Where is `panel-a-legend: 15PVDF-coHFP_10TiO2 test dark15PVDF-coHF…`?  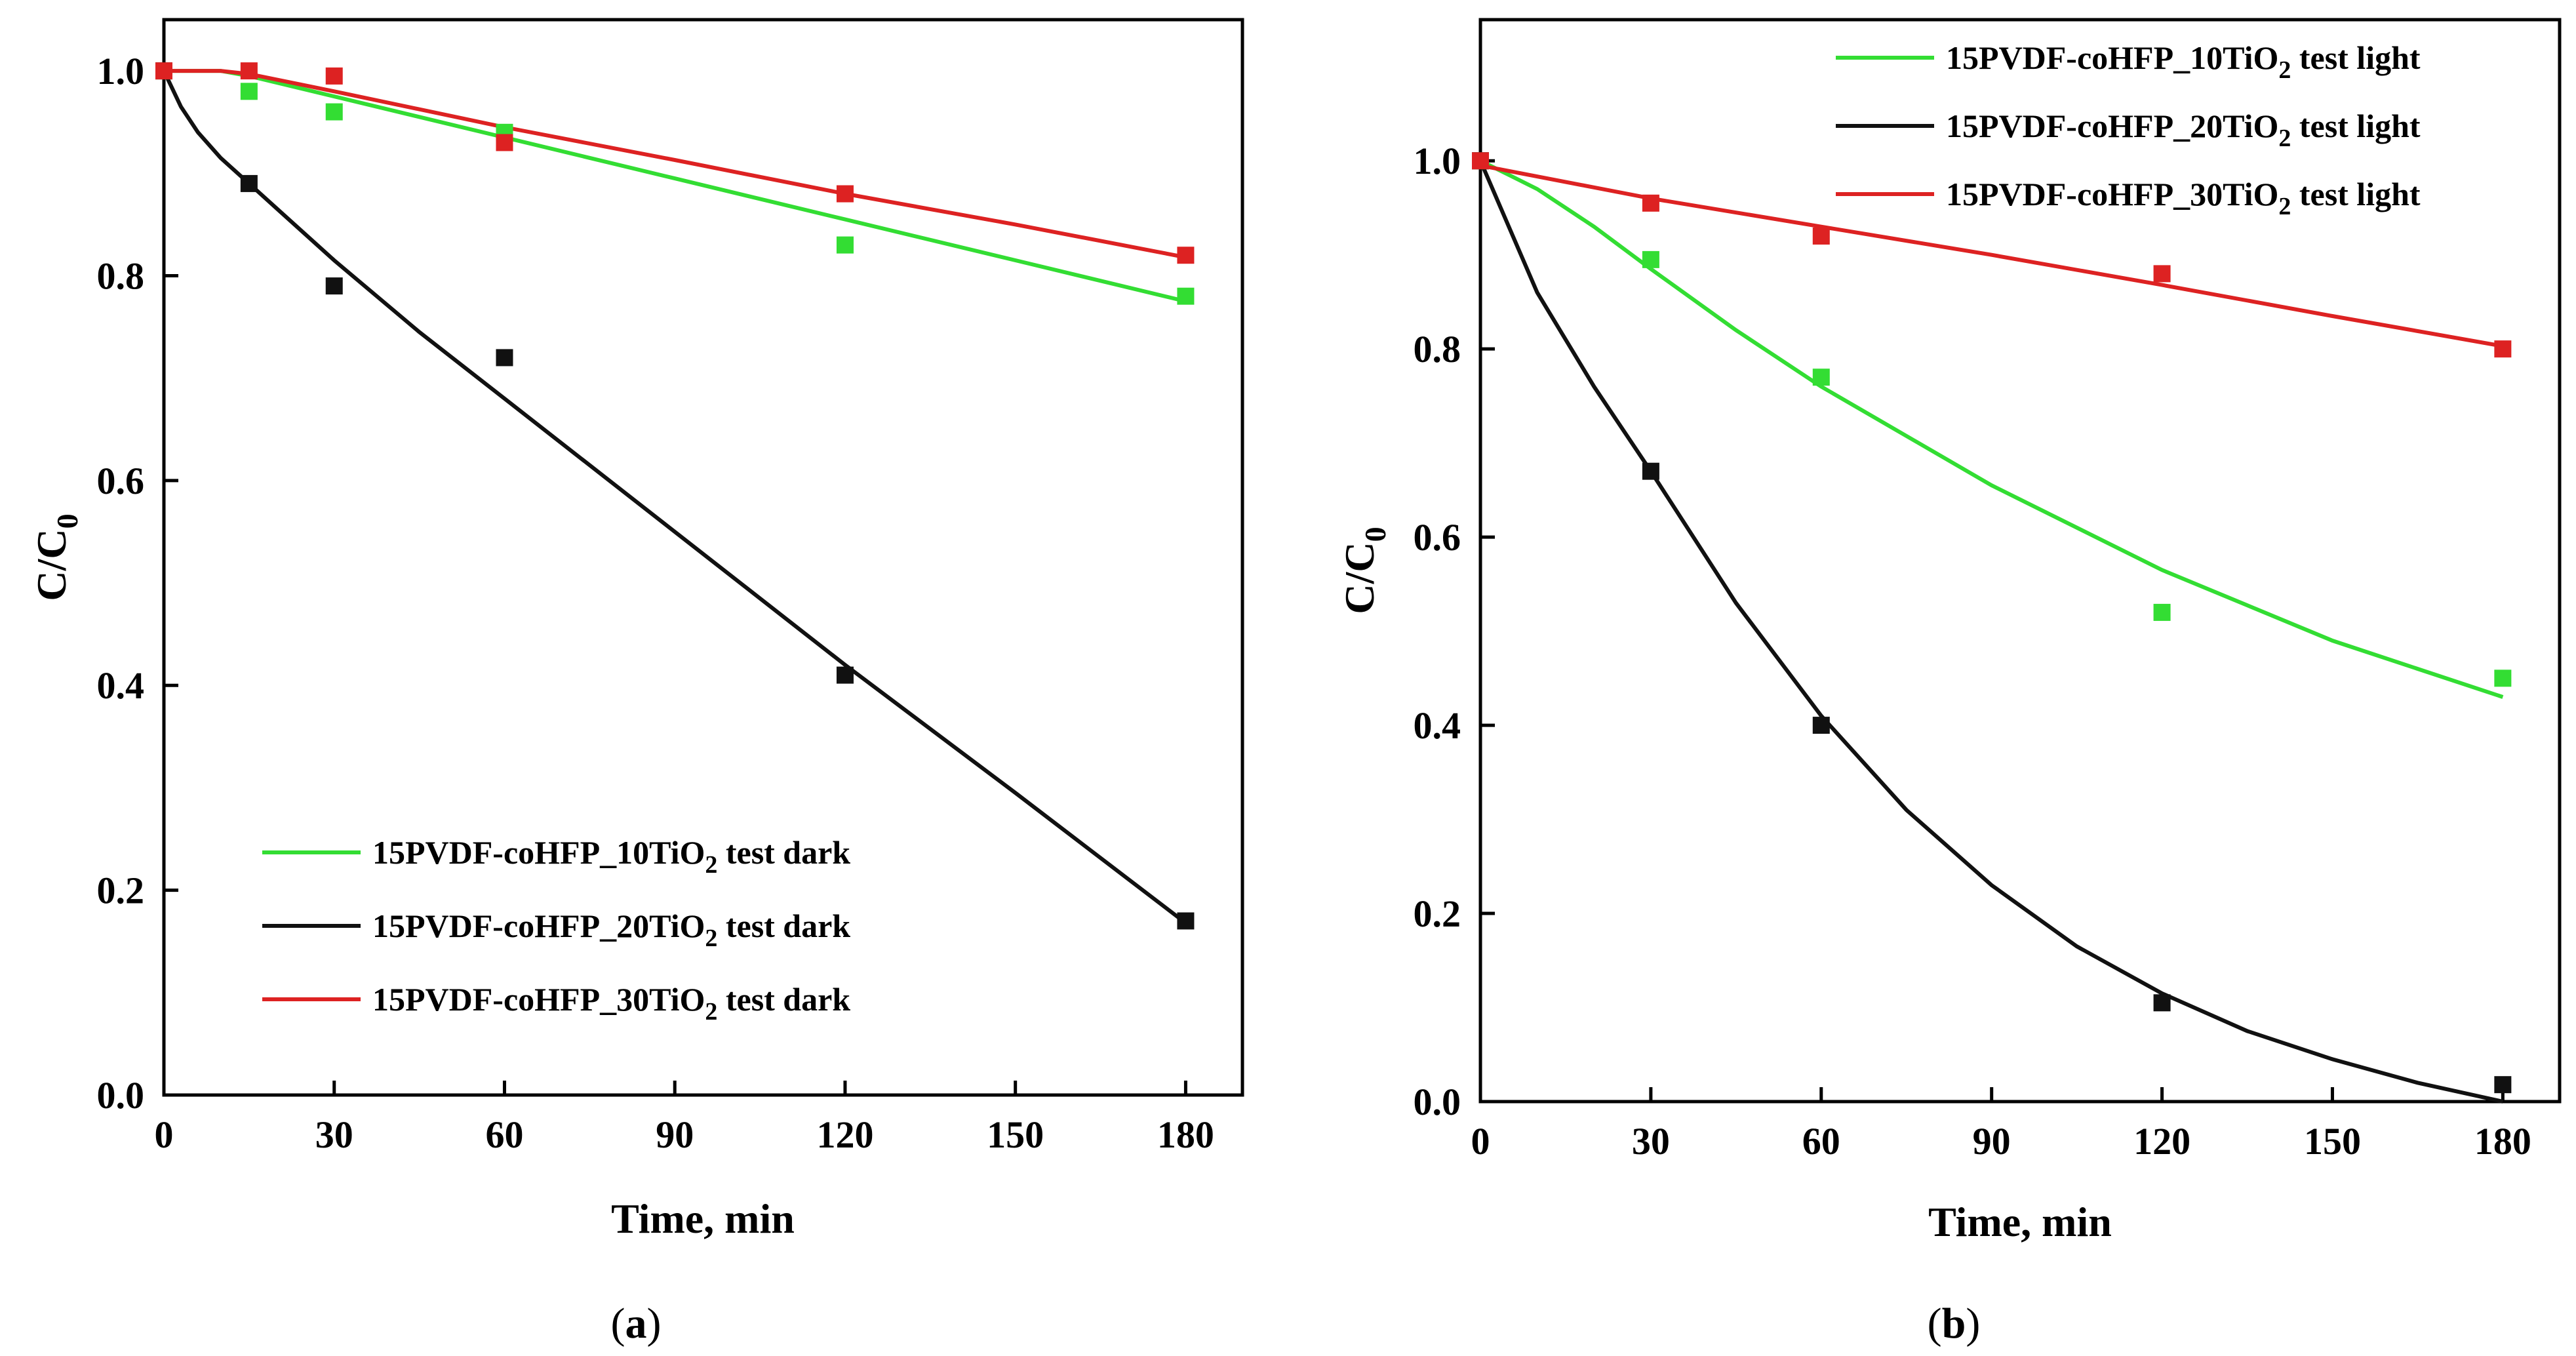
panel-a-legend: 15PVDF-coHFP_10TiO2 test dark15PVDF-coHF… is located at coordinates (556, 930).